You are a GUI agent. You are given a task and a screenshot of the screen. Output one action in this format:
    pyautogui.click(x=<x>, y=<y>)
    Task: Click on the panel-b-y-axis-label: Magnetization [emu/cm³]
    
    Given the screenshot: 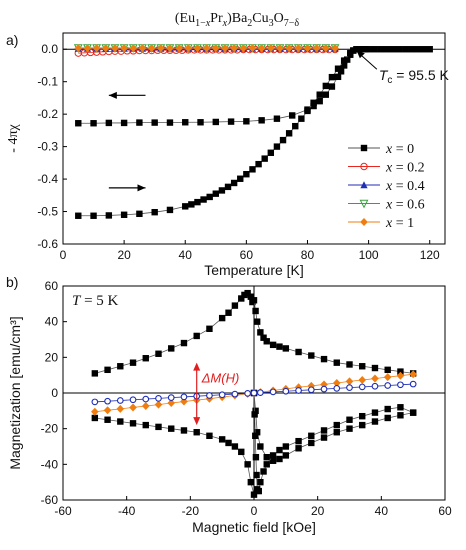 What is the action you would take?
    pyautogui.click(x=15, y=392)
    